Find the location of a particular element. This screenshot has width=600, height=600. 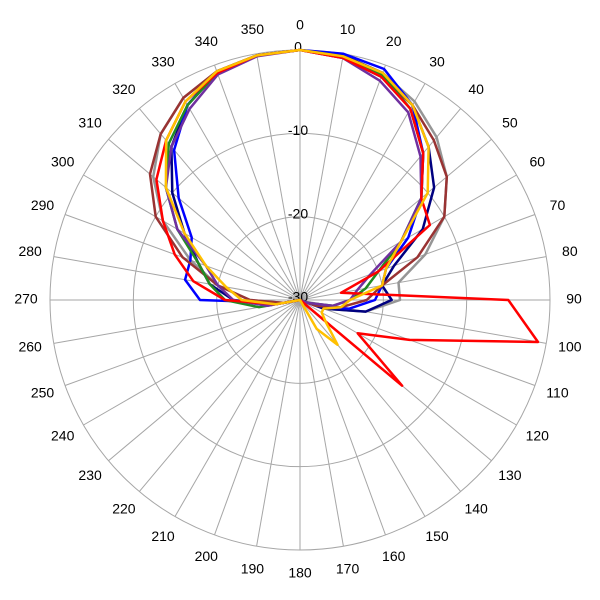

radial-label: -10 is located at coordinates (298, 130).